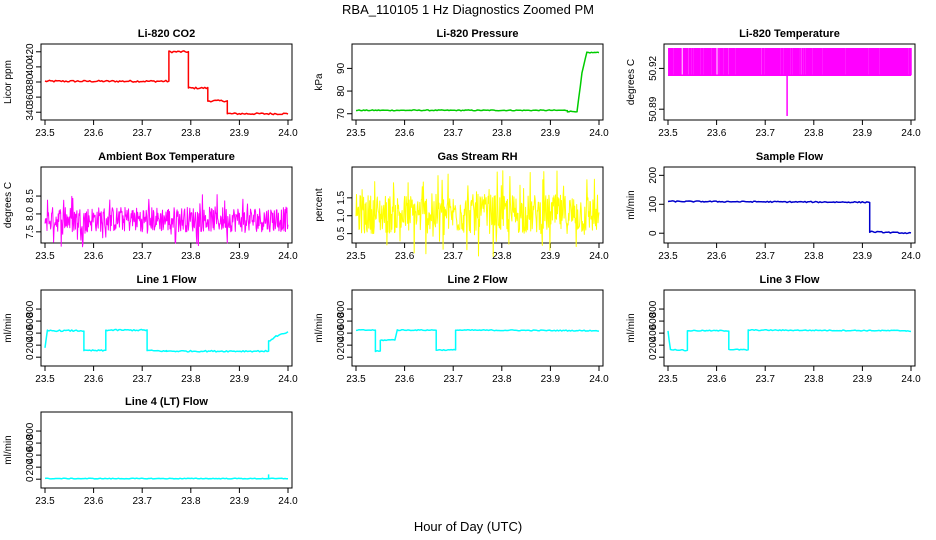 The width and height of the screenshot is (936, 540). Describe the element at coordinates (30, 96) in the screenshot. I see `y-tick-label: 360` at that location.